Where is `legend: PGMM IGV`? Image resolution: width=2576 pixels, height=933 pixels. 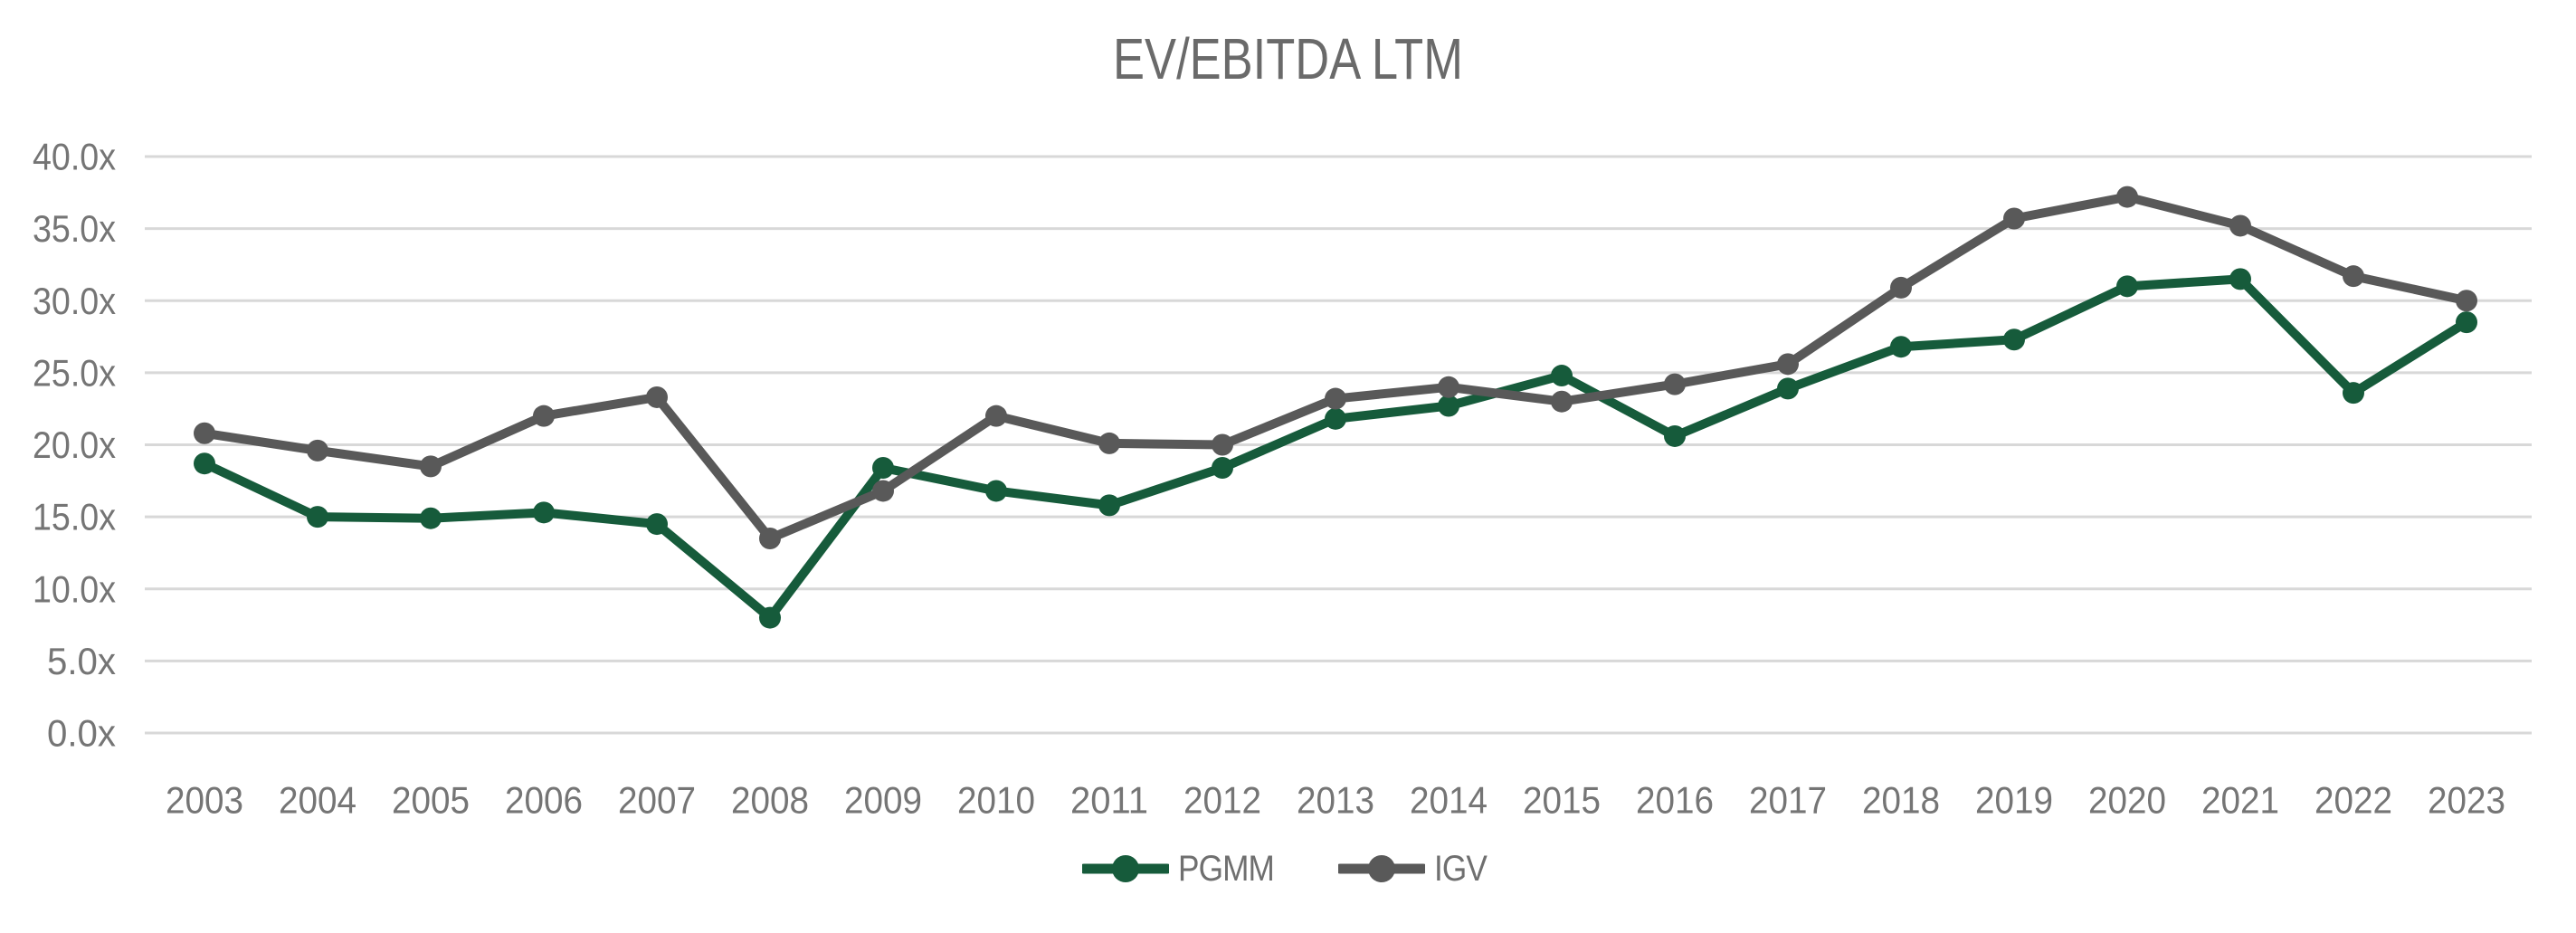 legend: PGMM IGV is located at coordinates (1288, 869).